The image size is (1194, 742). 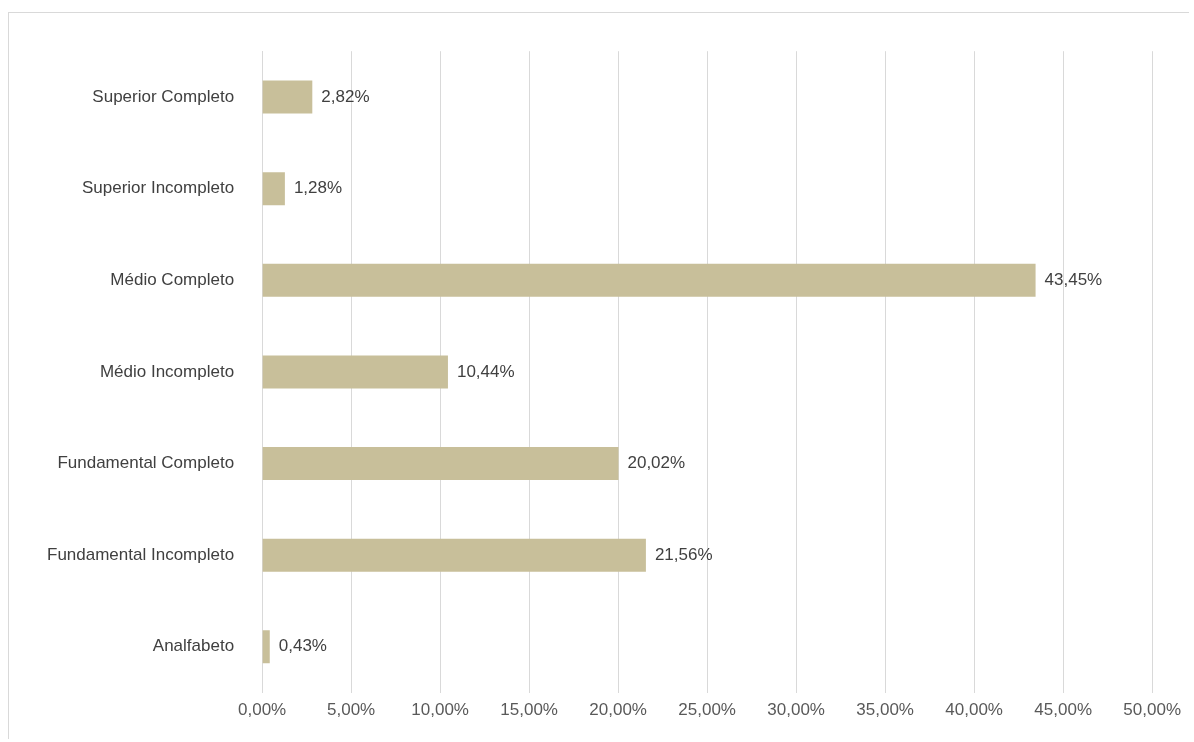 I want to click on x-tick-label: 10,00%, so click(x=440, y=710).